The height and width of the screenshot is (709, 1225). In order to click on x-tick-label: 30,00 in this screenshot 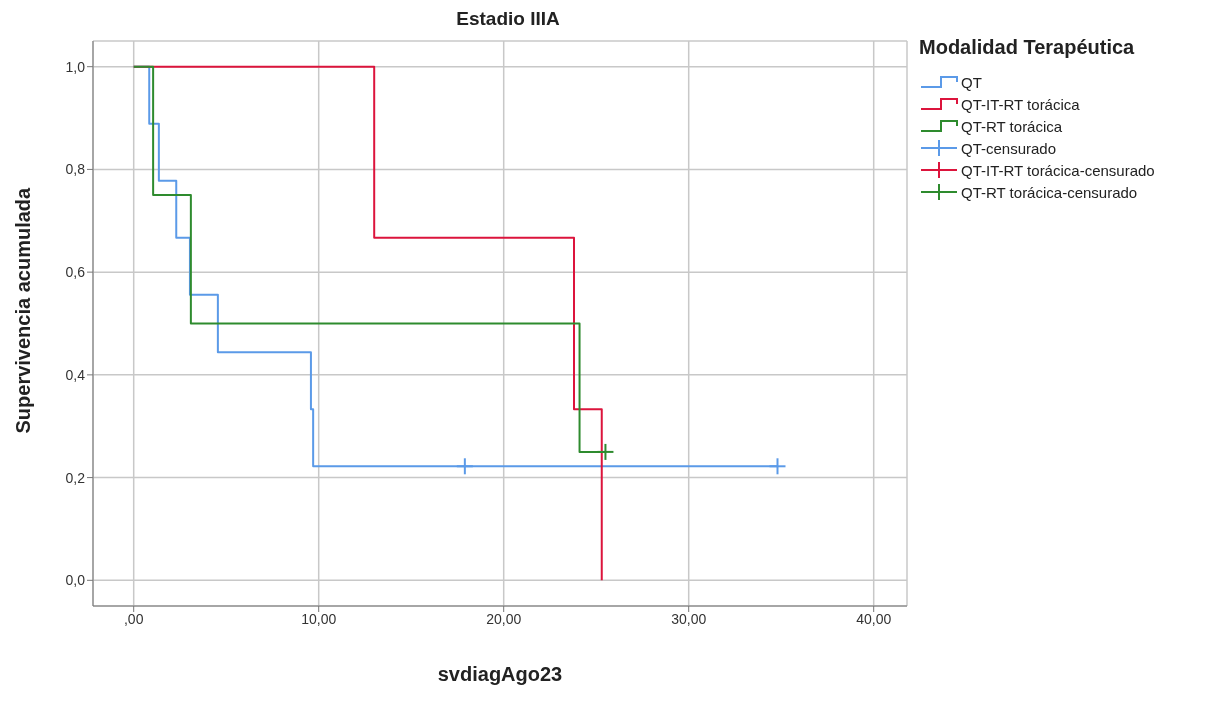, I will do `click(689, 618)`.